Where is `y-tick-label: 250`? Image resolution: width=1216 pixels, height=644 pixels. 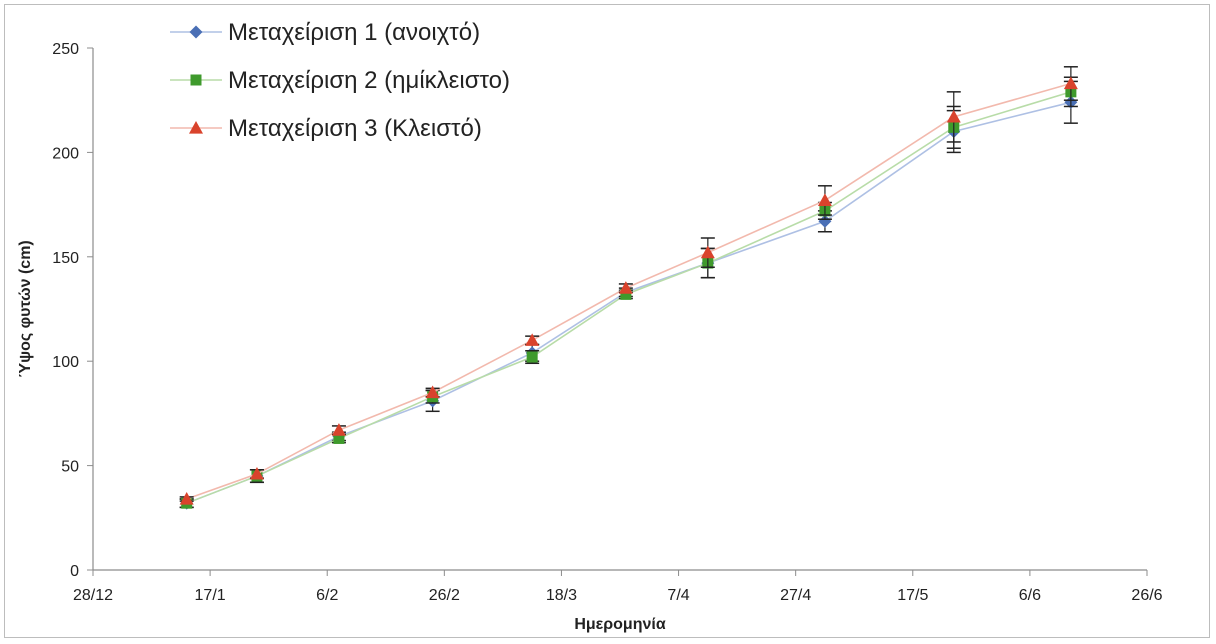 y-tick-label: 250 is located at coordinates (65, 49).